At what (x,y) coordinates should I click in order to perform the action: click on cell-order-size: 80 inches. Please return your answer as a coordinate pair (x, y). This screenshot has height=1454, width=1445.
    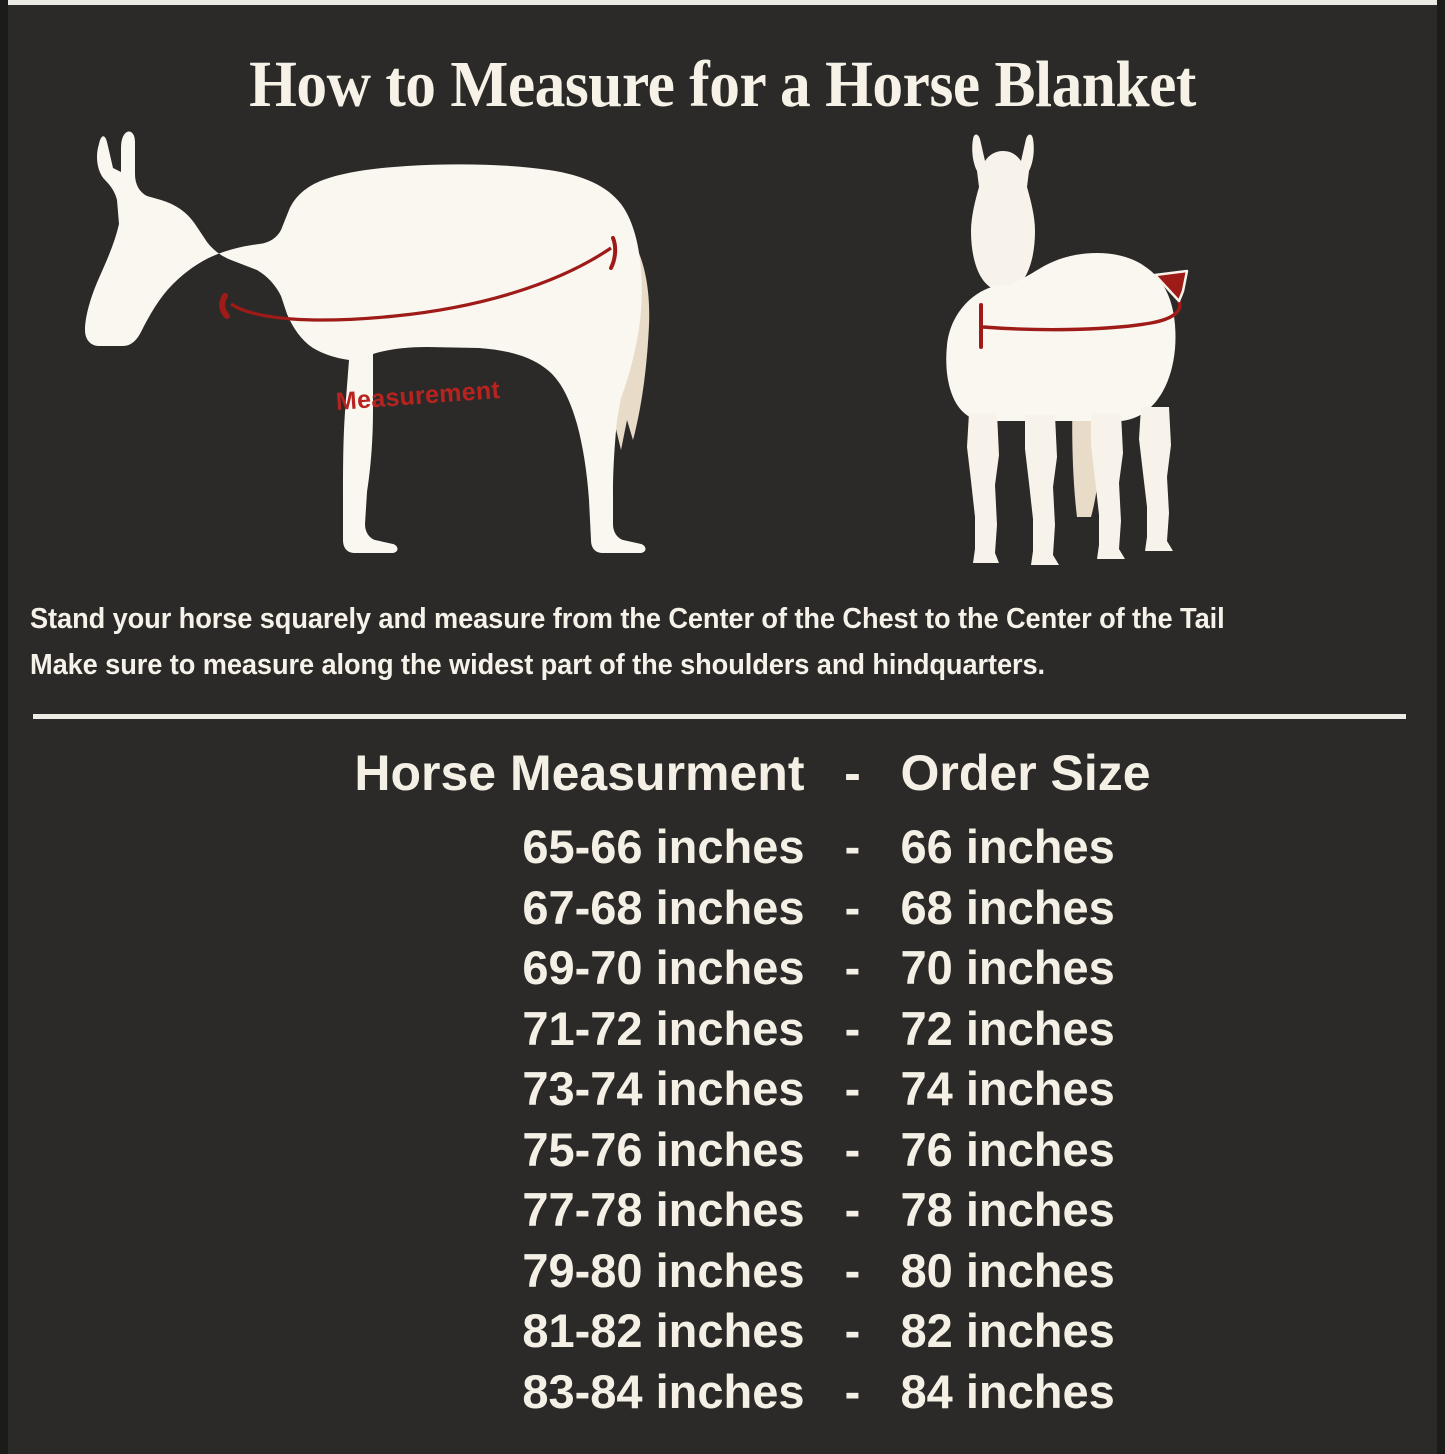
    Looking at the image, I should click on (1007, 1270).